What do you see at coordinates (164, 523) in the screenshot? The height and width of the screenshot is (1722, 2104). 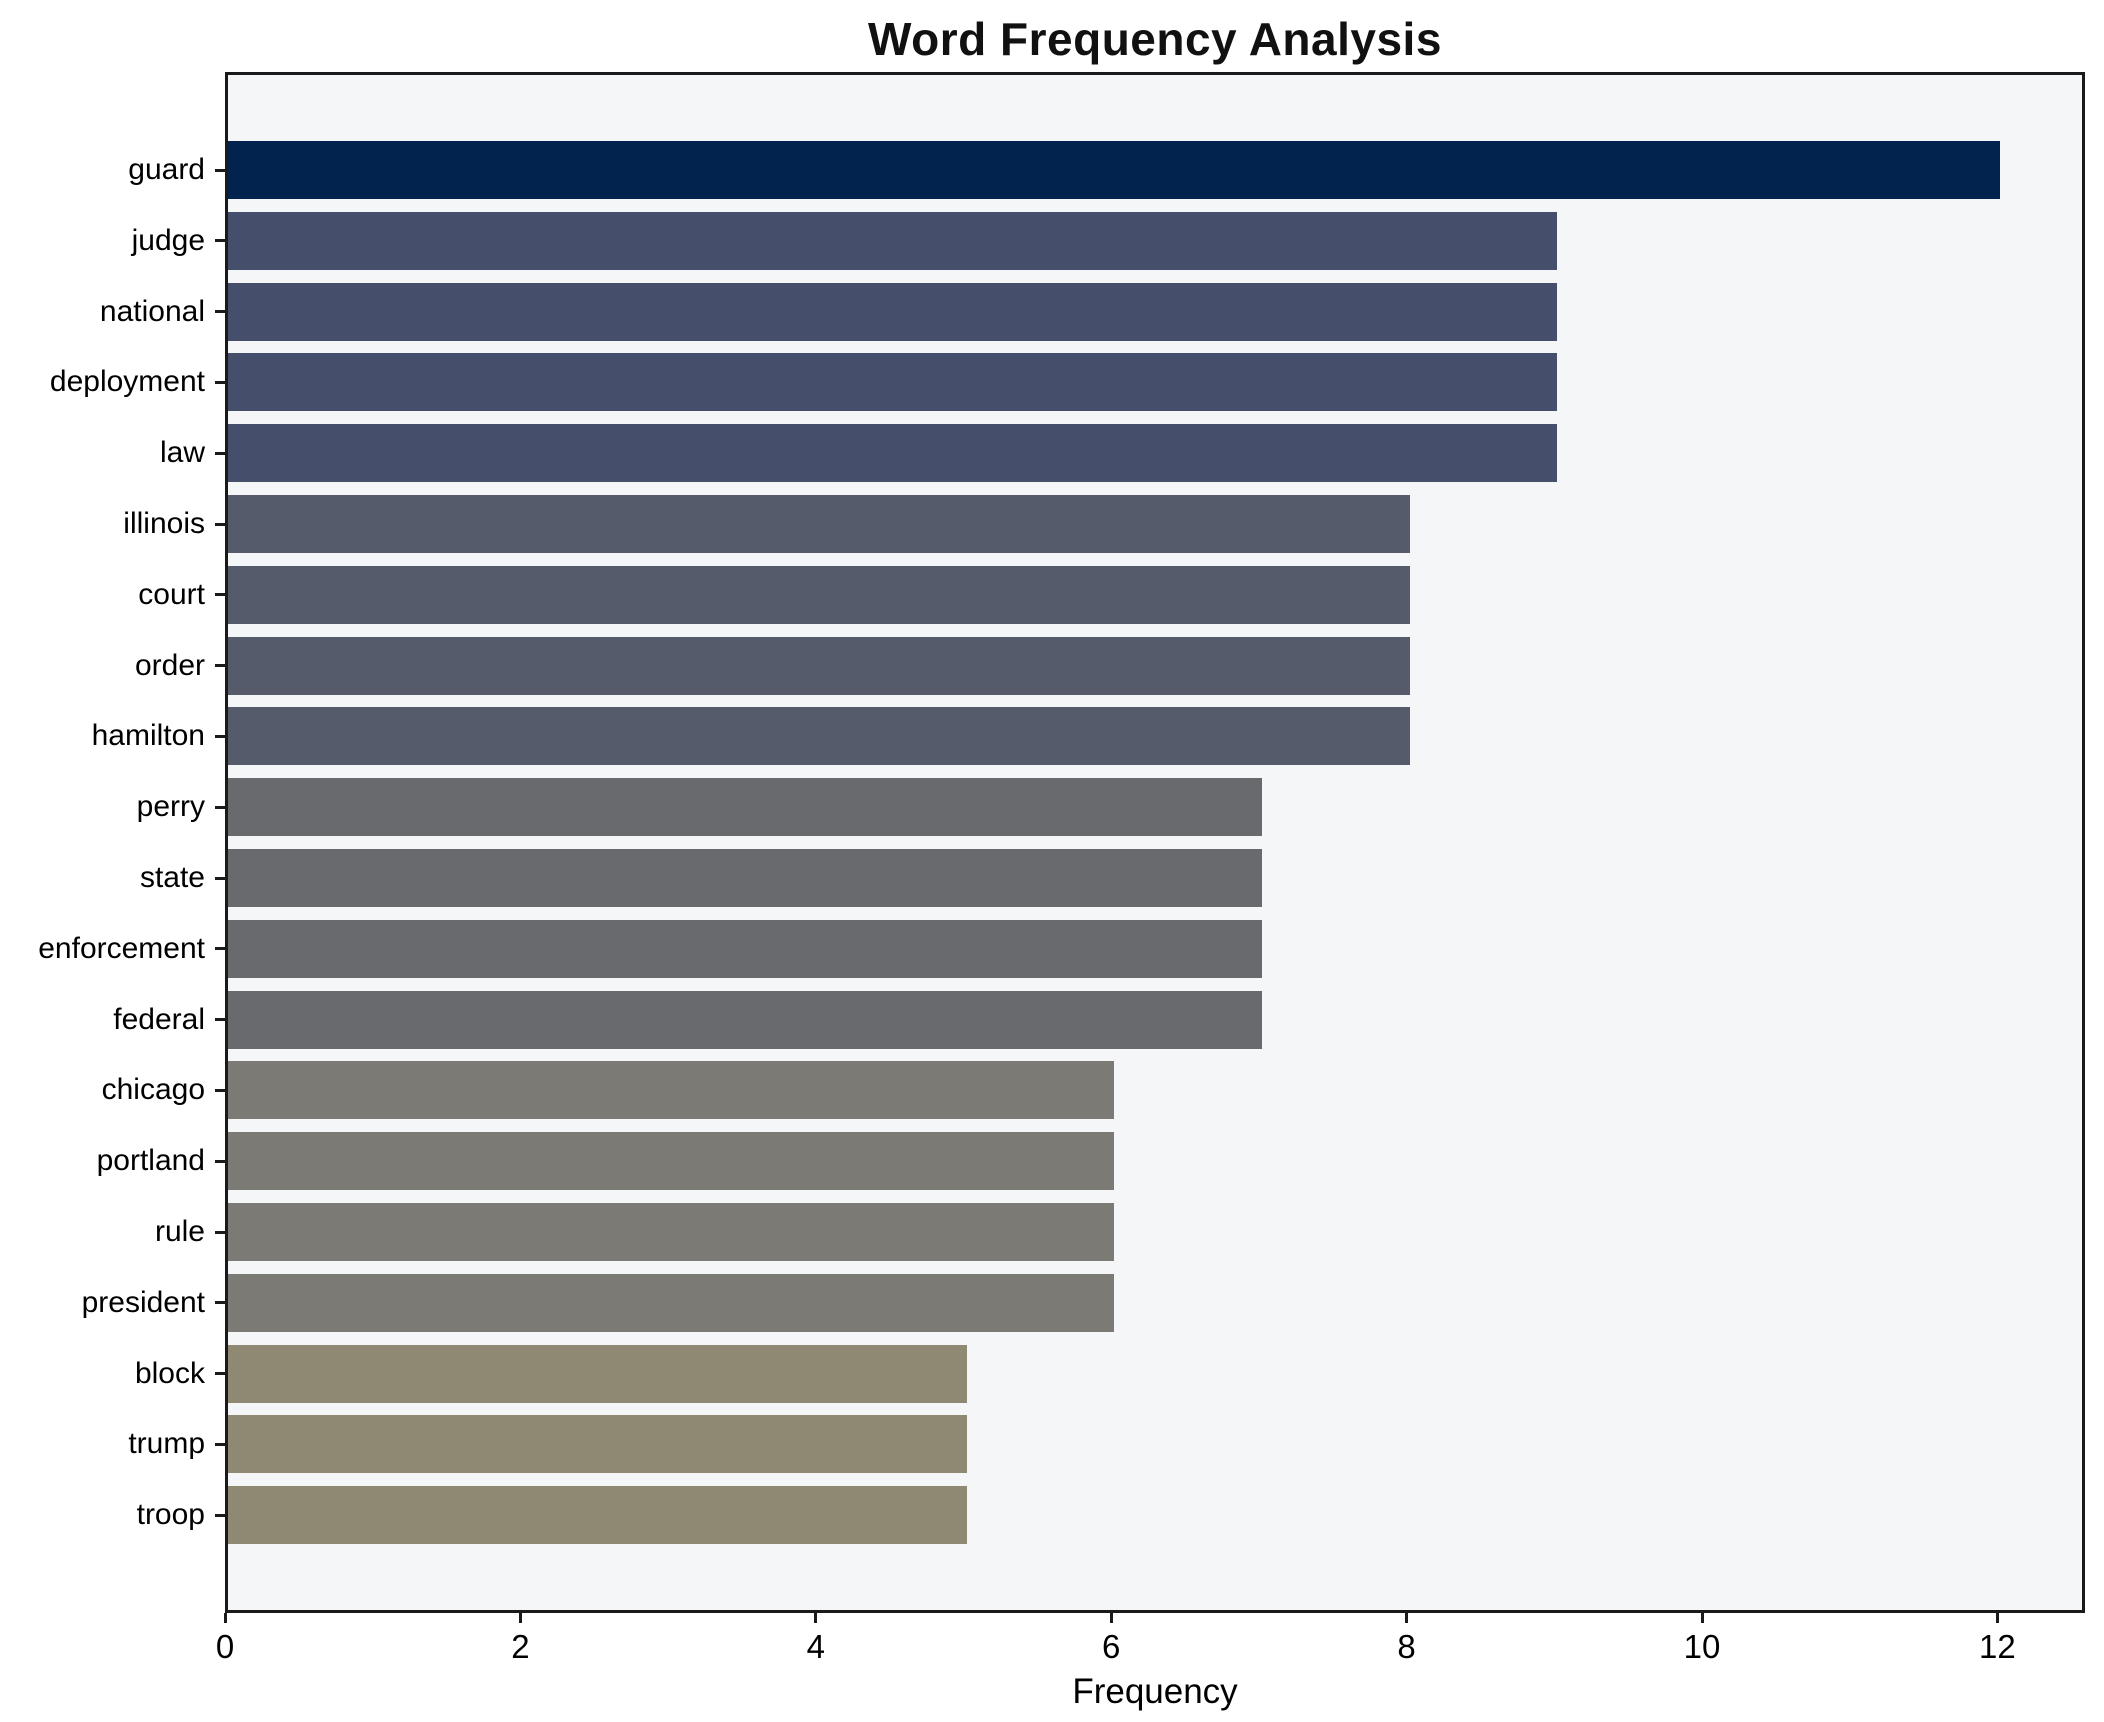 I see `y-tick-label-illinois: illinois` at bounding box center [164, 523].